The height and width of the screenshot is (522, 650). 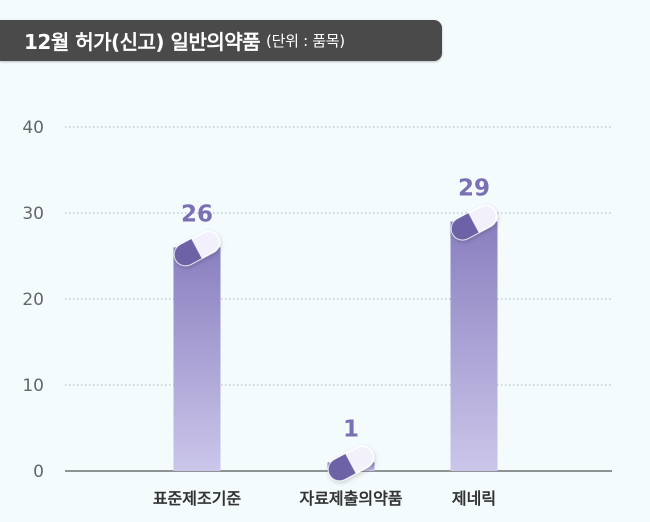 What do you see at coordinates (350, 498) in the screenshot?
I see `category-label: 자료제출의약품` at bounding box center [350, 498].